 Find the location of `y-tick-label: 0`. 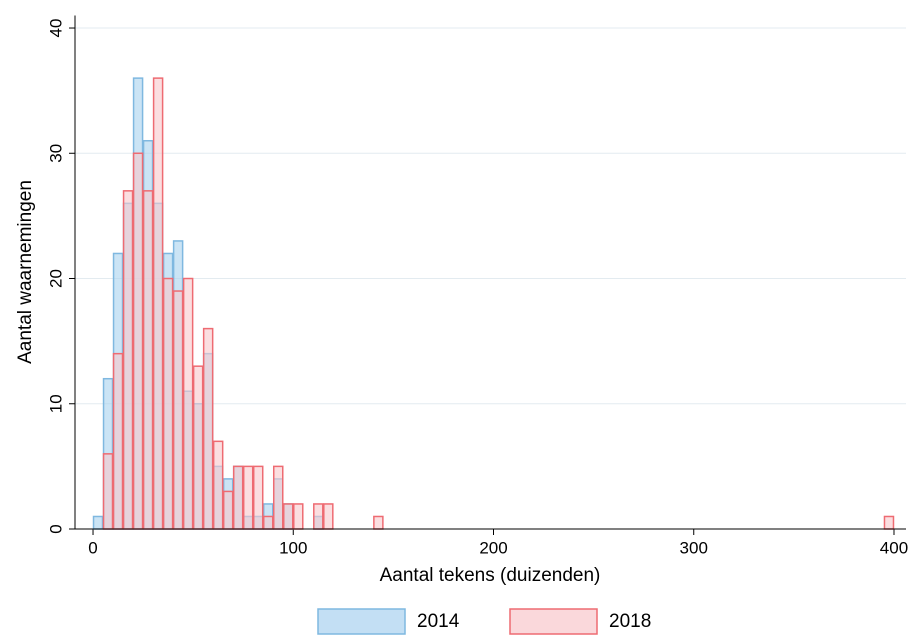

y-tick-label: 0 is located at coordinates (55, 528).